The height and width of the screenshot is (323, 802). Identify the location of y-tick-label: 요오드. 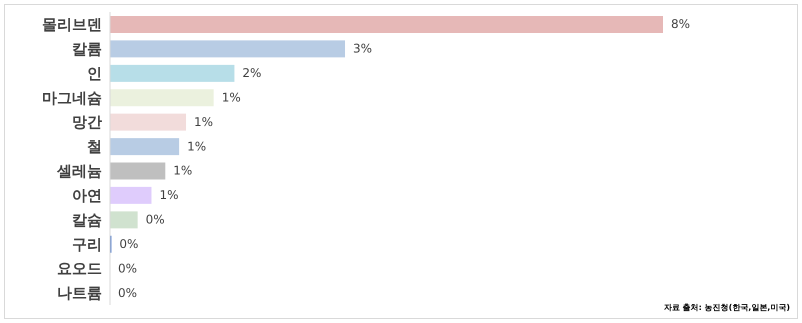
(79, 269).